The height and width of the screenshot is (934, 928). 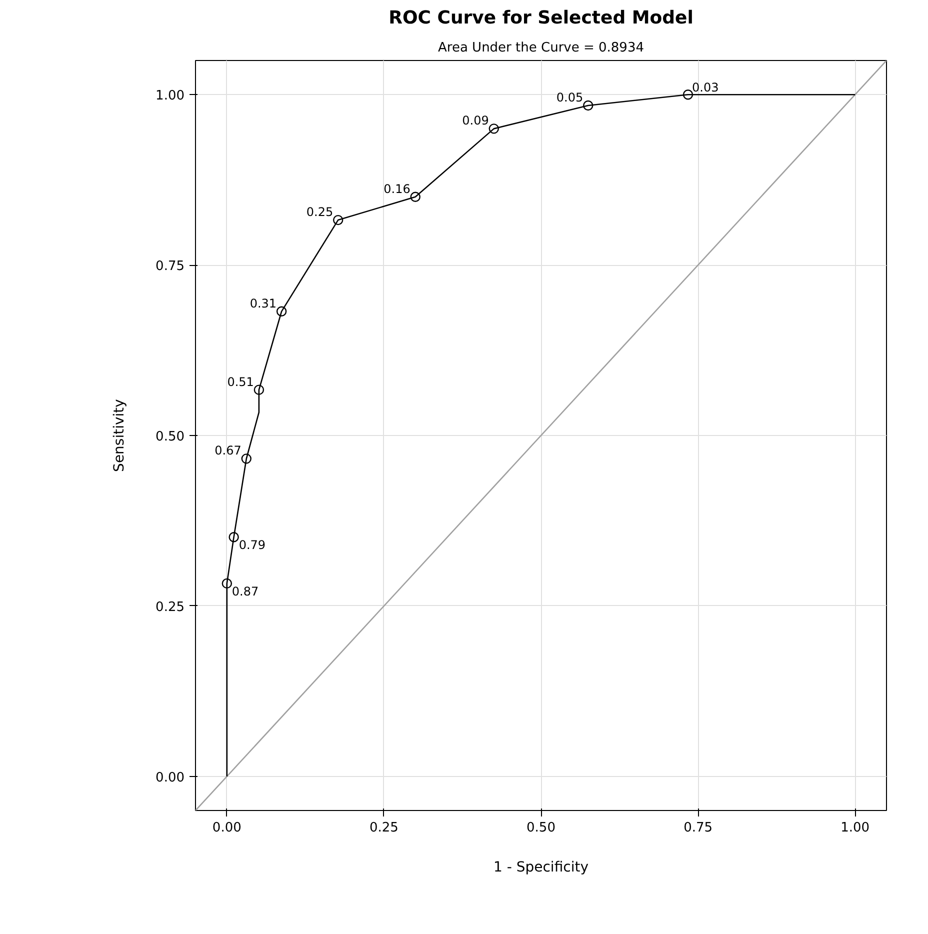 I want to click on annotation: 0.05, so click(x=570, y=97).